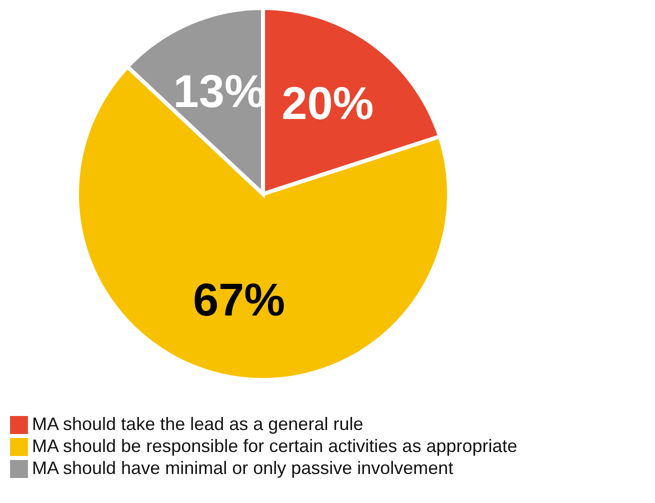  Describe the element at coordinates (239, 299) in the screenshot. I see `data-label: 67%` at that location.